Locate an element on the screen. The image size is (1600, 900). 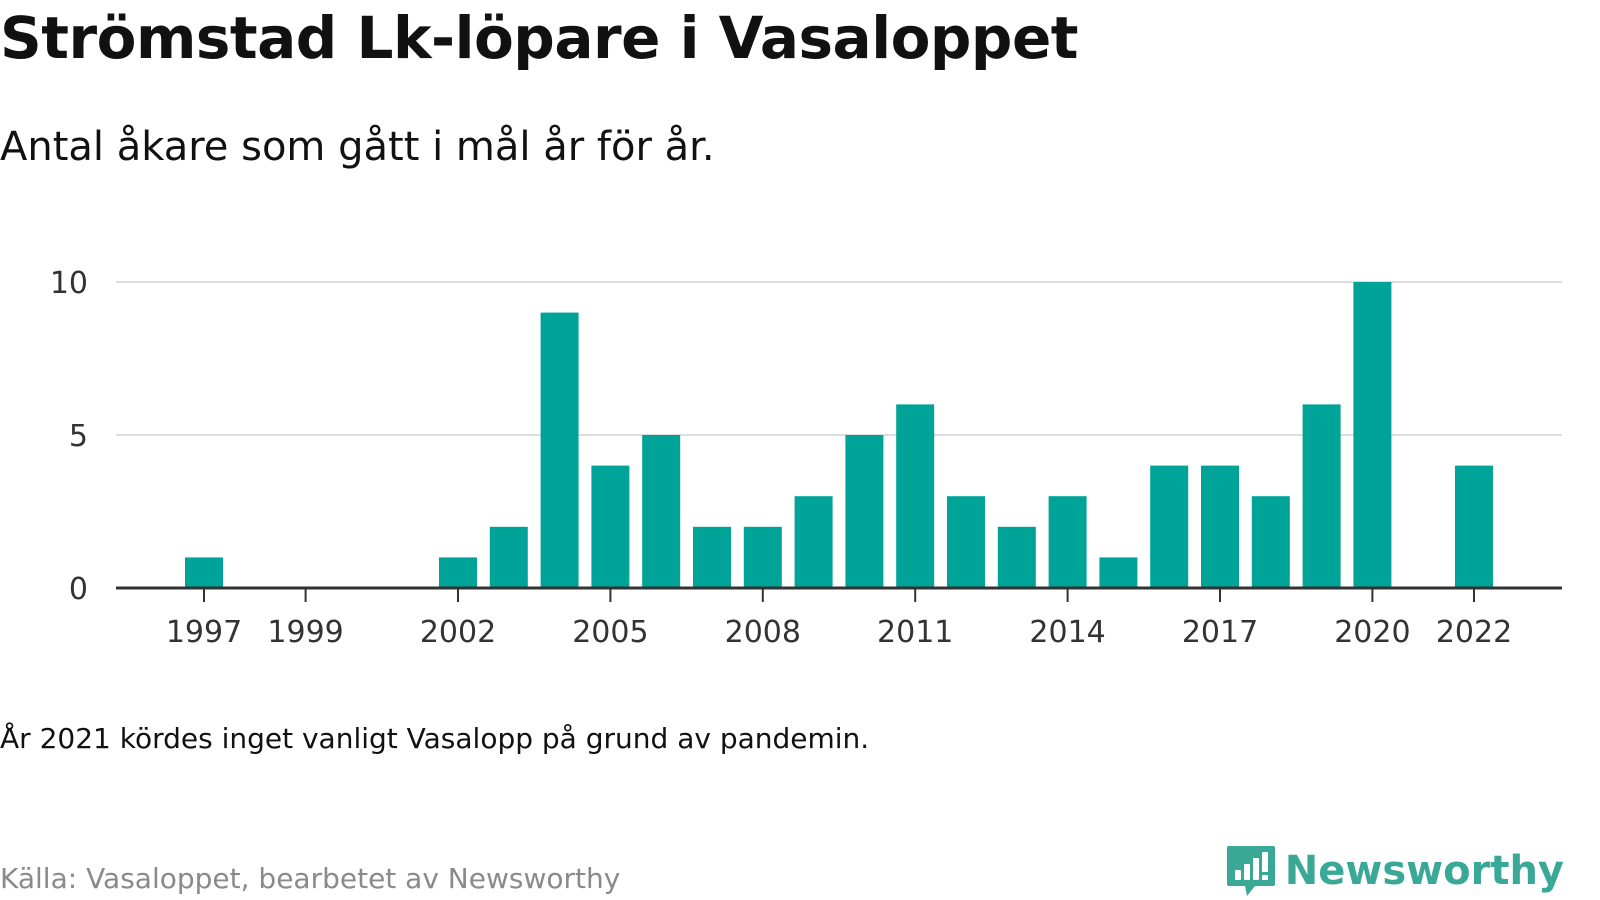
brand-name: Newsworthy is located at coordinates (1424, 871).